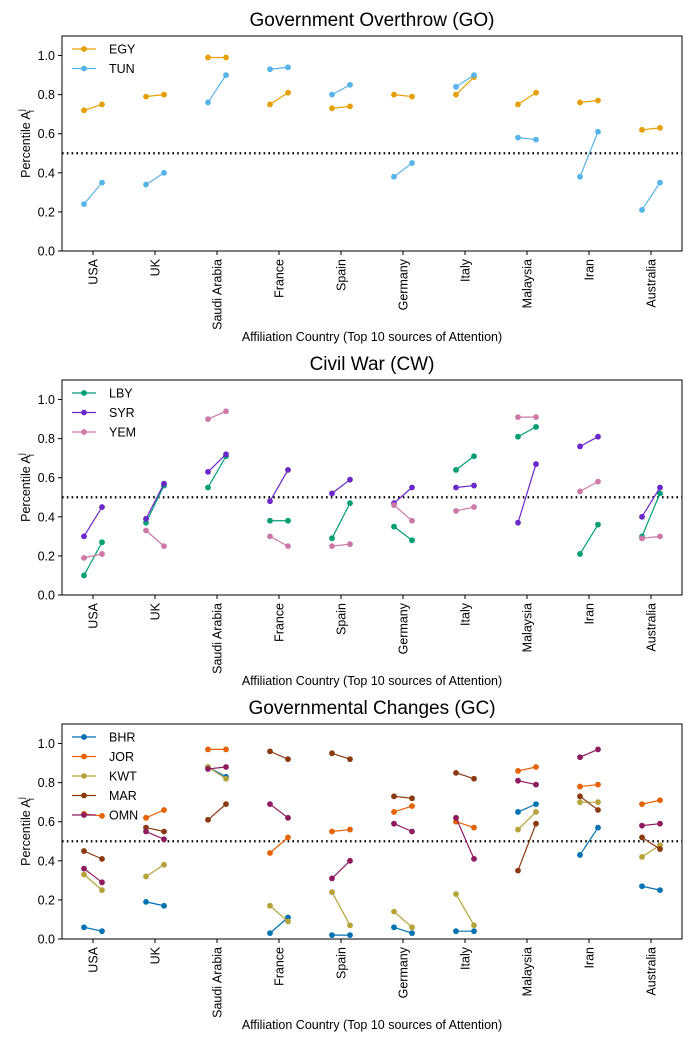 The image size is (698, 1046). Describe the element at coordinates (46, 400) in the screenshot. I see `y-tick-label: 1.0` at that location.